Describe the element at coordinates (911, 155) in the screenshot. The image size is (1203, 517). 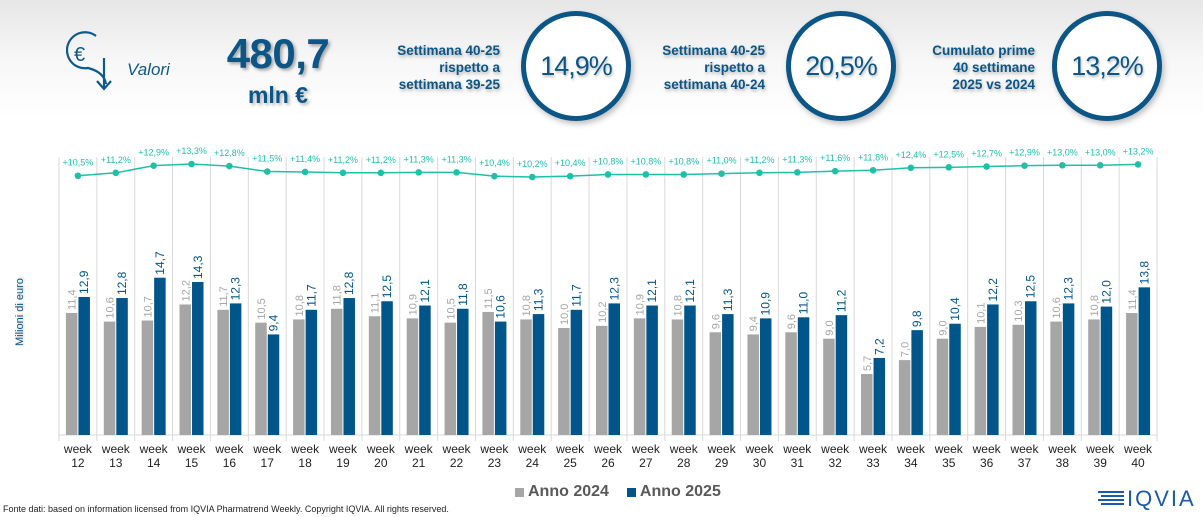
I see `cumulative-growth-label: +12,4%` at that location.